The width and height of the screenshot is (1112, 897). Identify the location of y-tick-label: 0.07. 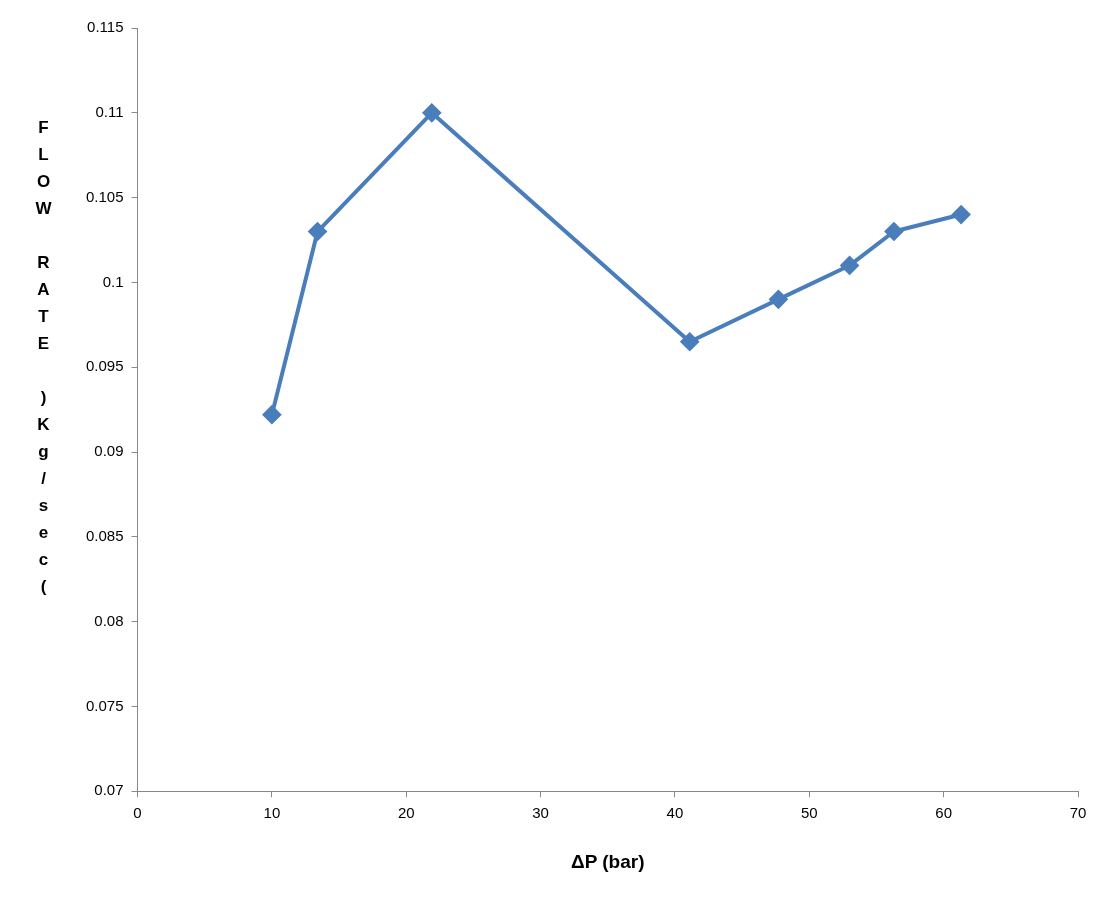
(109, 790).